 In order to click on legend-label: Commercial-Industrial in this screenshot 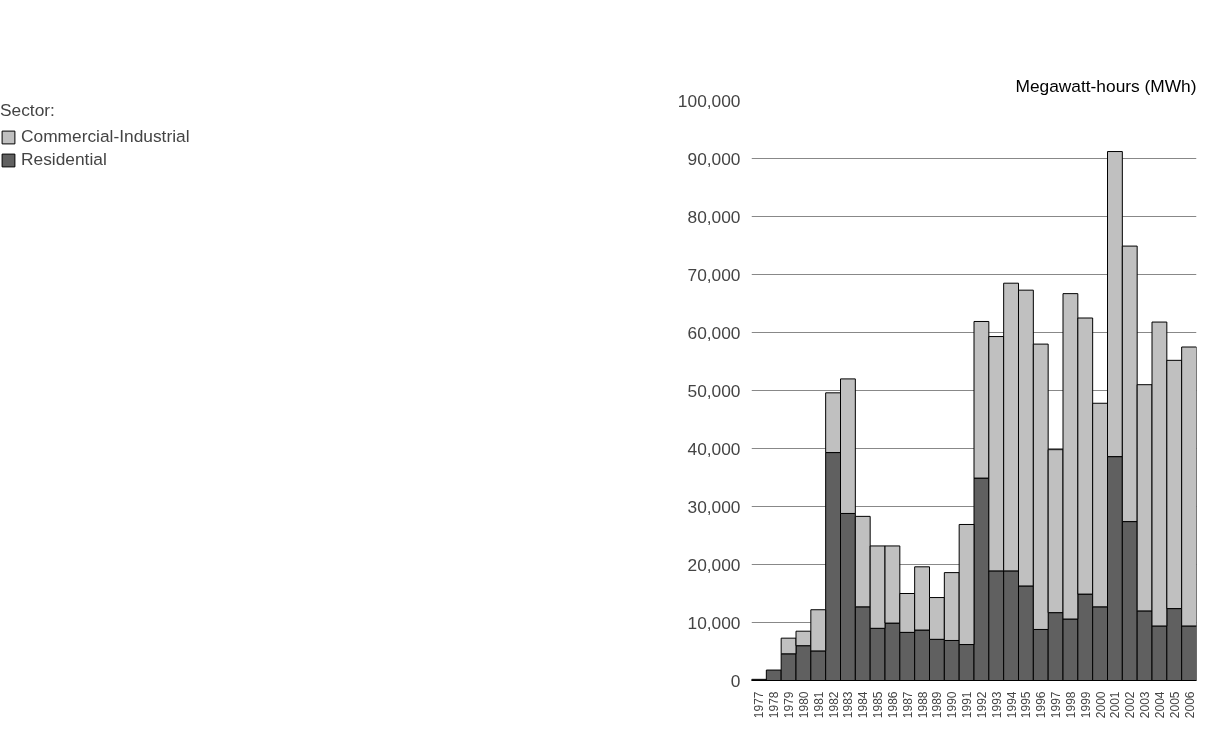, I will do `click(105, 136)`.